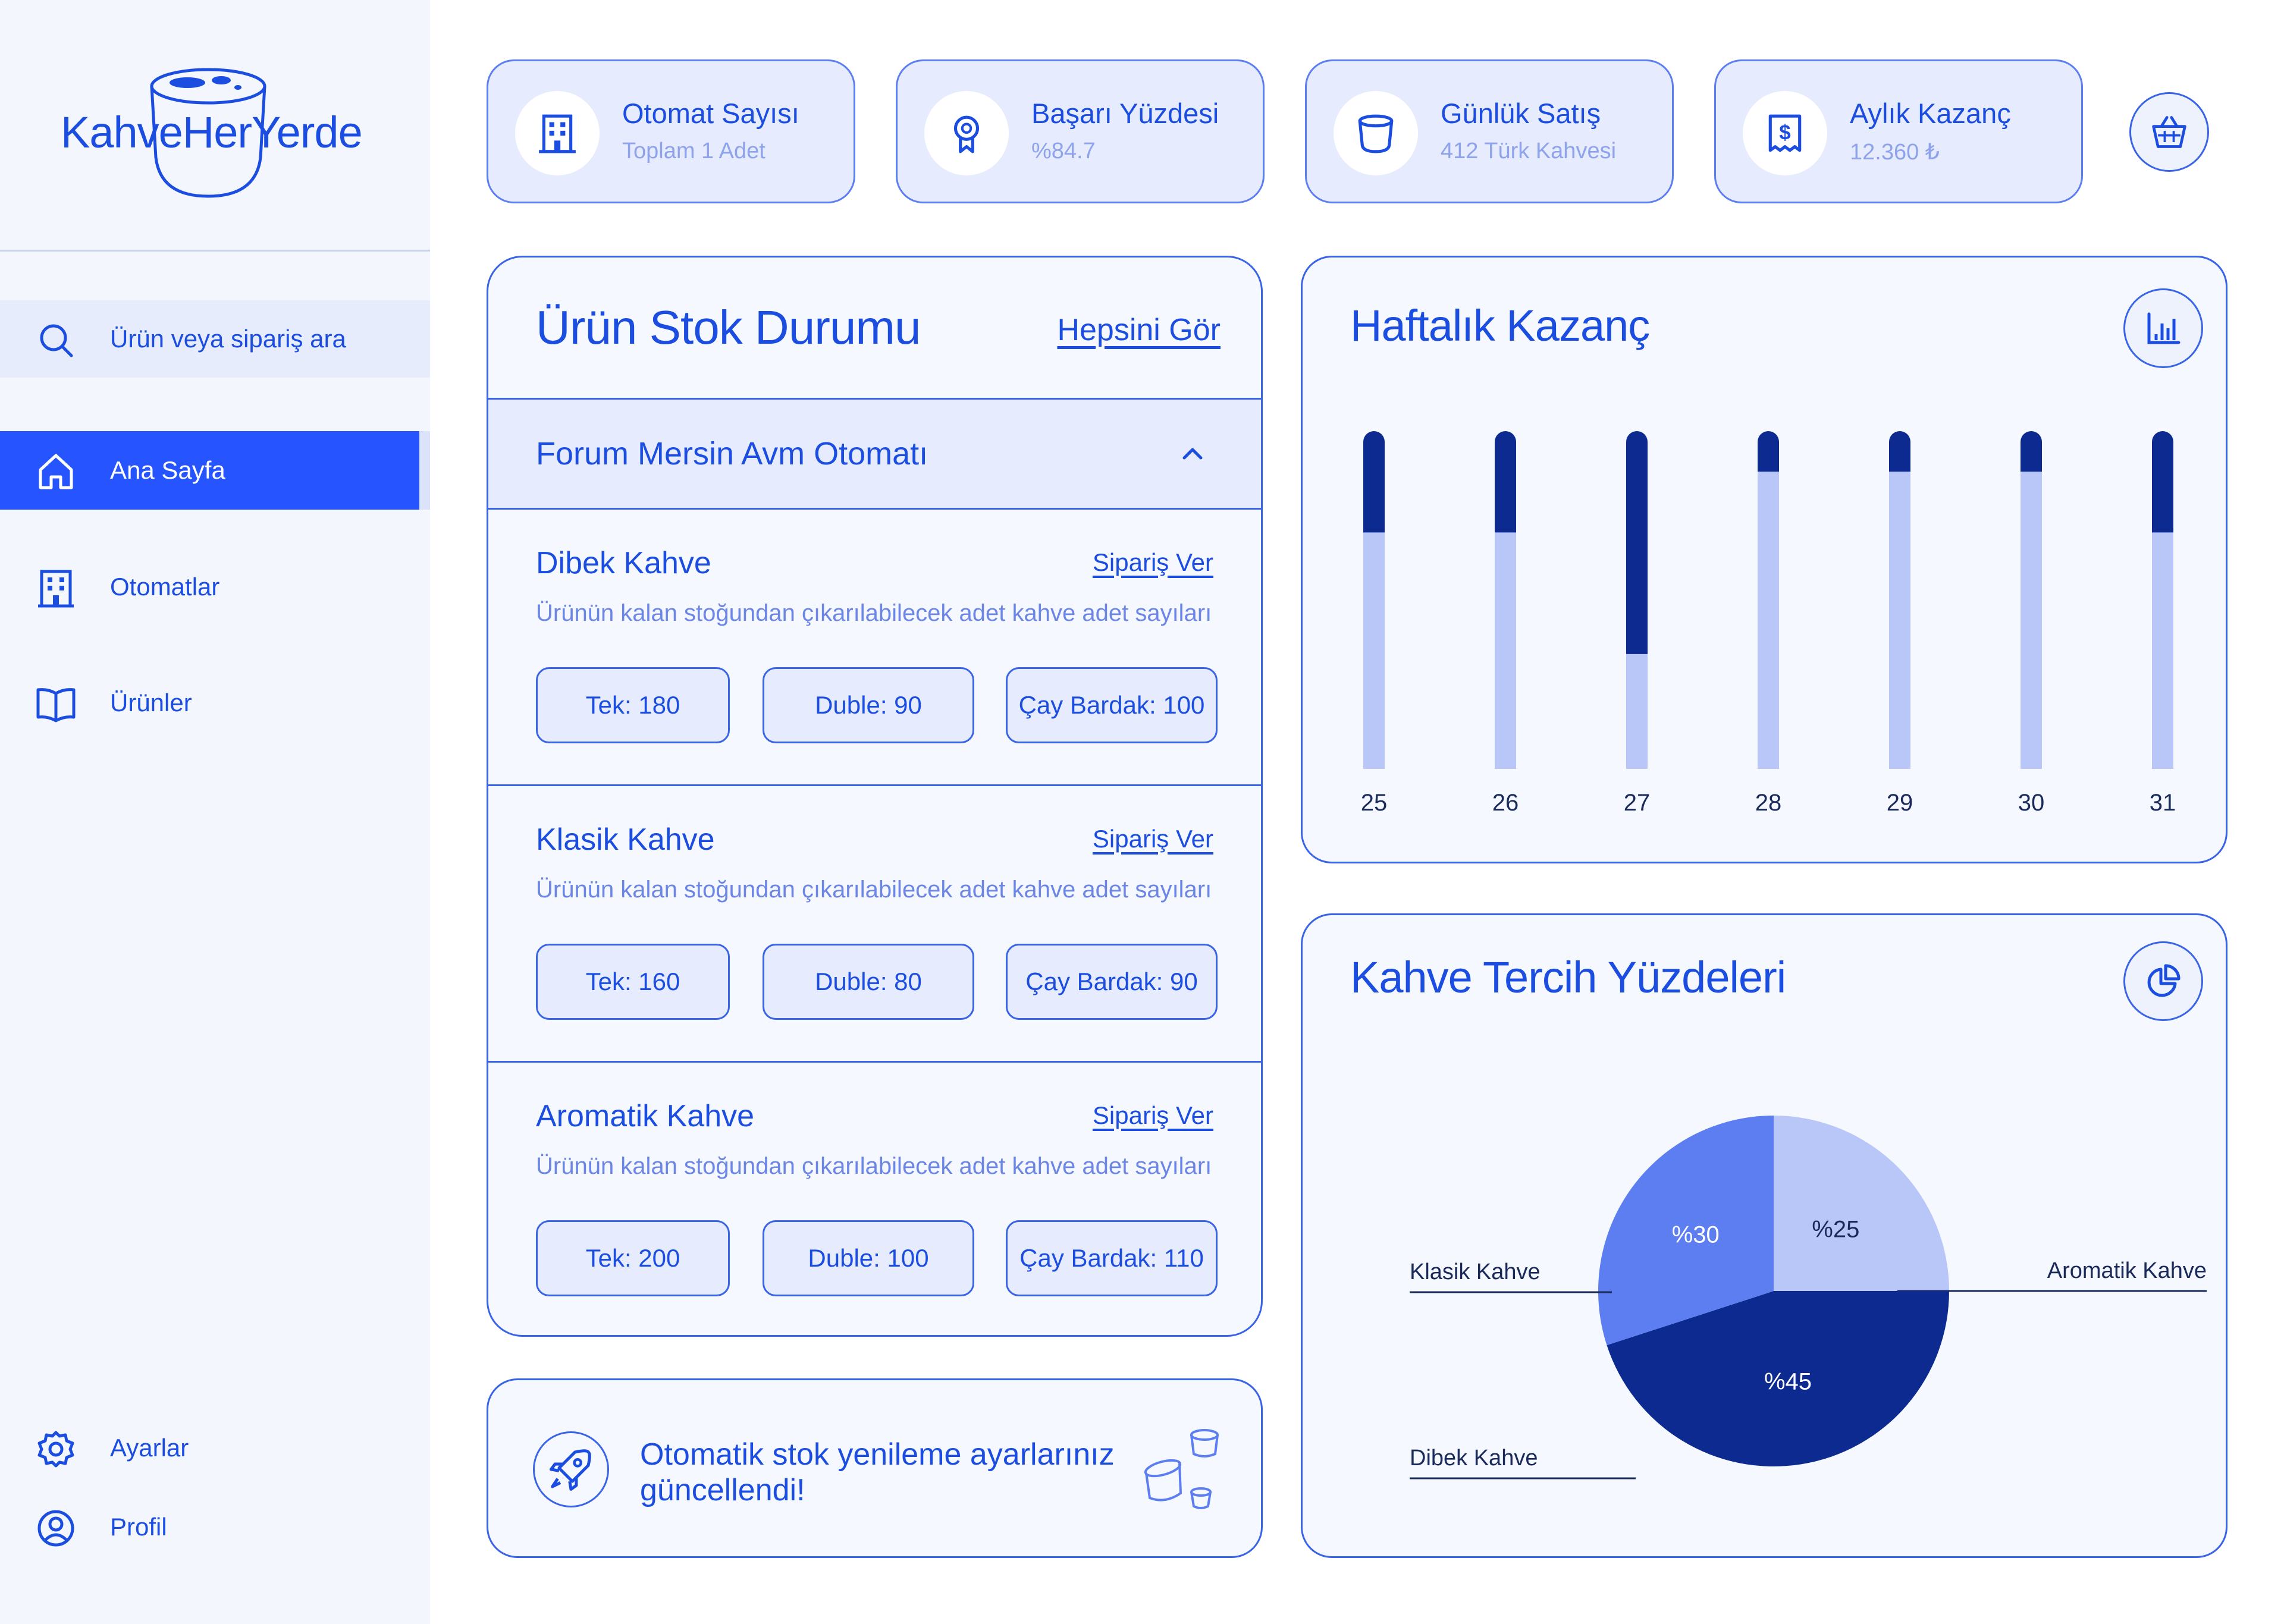  Describe the element at coordinates (646, 1116) in the screenshot. I see `product-name: Aromatik Kahve` at that location.